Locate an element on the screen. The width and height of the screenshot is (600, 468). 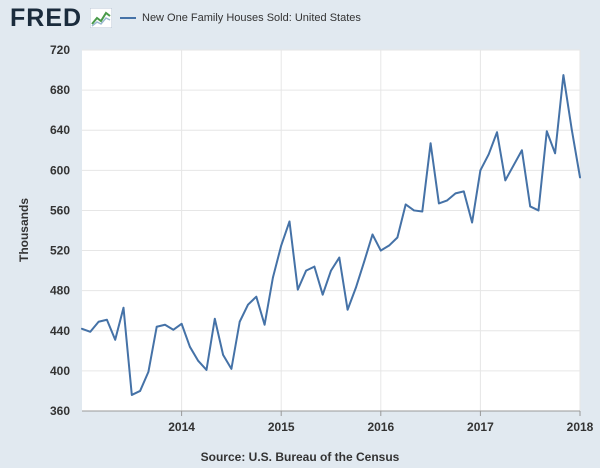
y-tick-label: 440 is located at coordinates (60, 331).